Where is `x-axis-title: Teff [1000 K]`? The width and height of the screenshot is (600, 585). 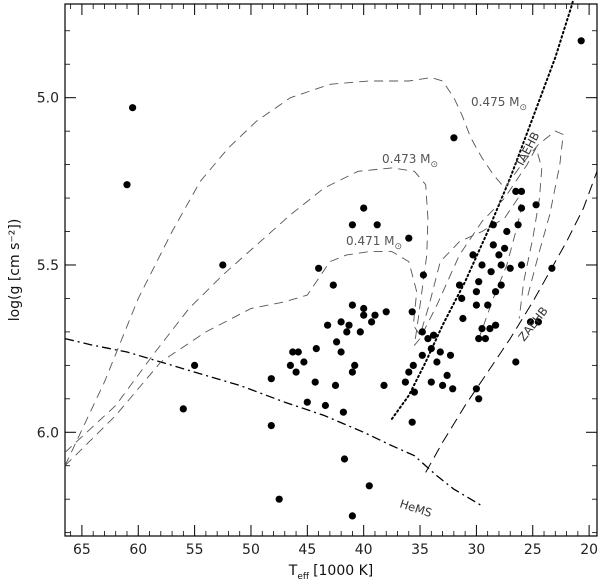 x-axis-title: Teff [1000 K] is located at coordinates (331, 572).